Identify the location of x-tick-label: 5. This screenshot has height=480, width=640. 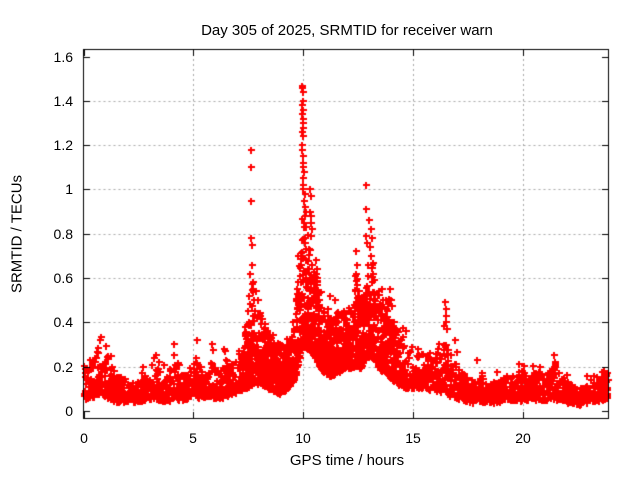
(193, 438).